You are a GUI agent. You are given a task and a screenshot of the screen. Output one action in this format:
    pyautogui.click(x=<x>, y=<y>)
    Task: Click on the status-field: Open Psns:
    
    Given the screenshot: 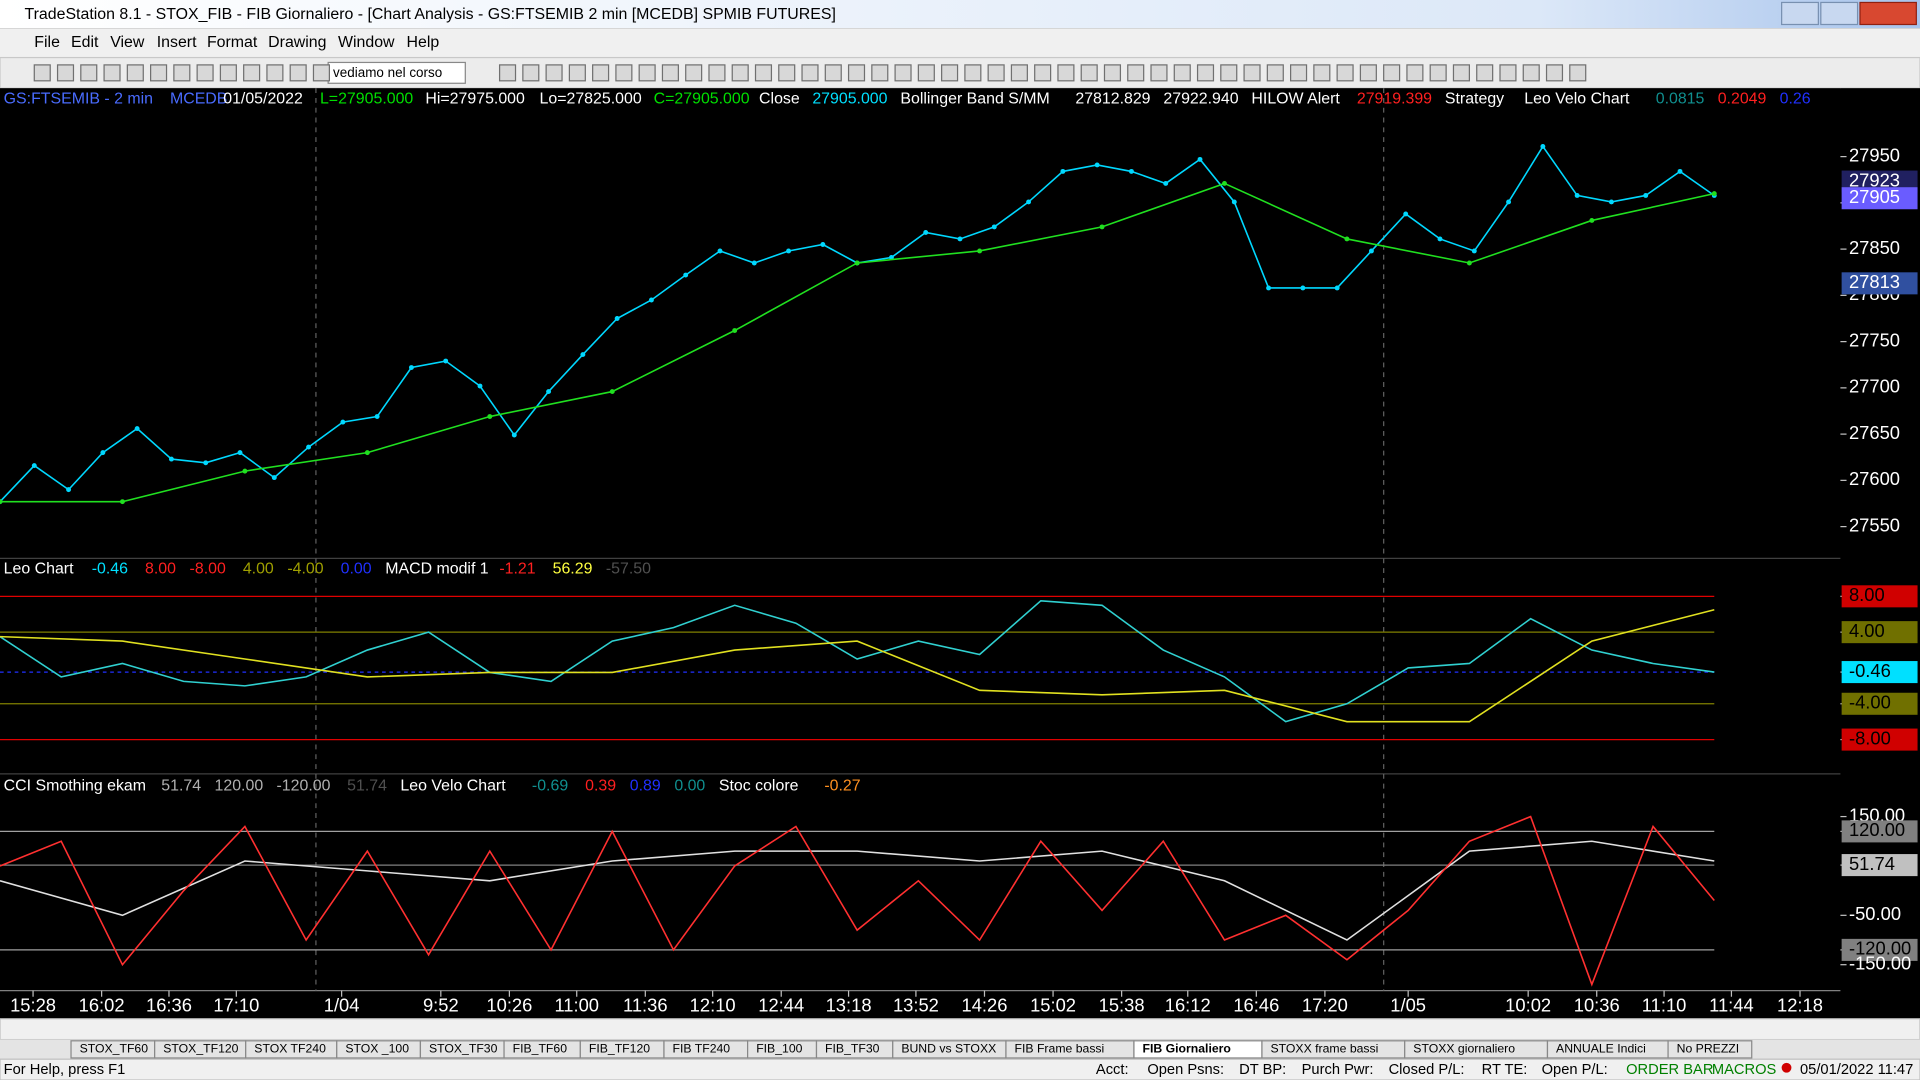 What is the action you would take?
    pyautogui.click(x=1185, y=1070)
    